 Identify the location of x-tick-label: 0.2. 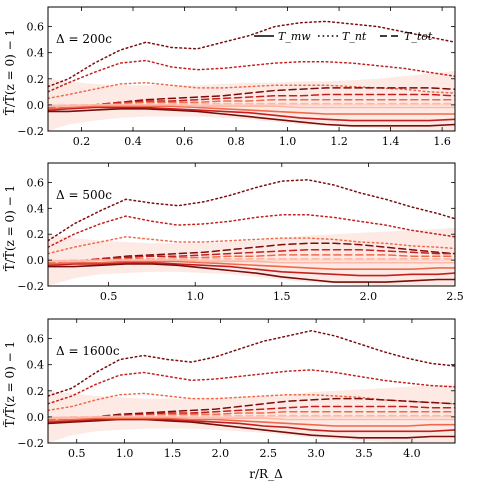
(82, 141).